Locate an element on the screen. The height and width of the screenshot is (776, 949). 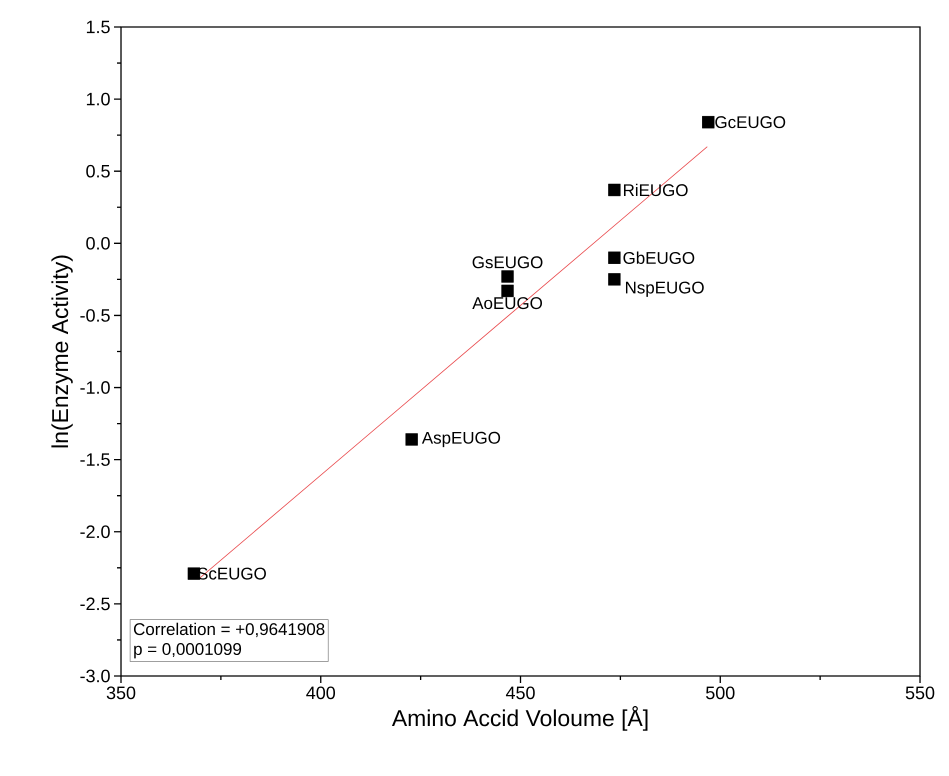
annotation: Correlation = +0,9641908 is located at coordinates (229, 630).